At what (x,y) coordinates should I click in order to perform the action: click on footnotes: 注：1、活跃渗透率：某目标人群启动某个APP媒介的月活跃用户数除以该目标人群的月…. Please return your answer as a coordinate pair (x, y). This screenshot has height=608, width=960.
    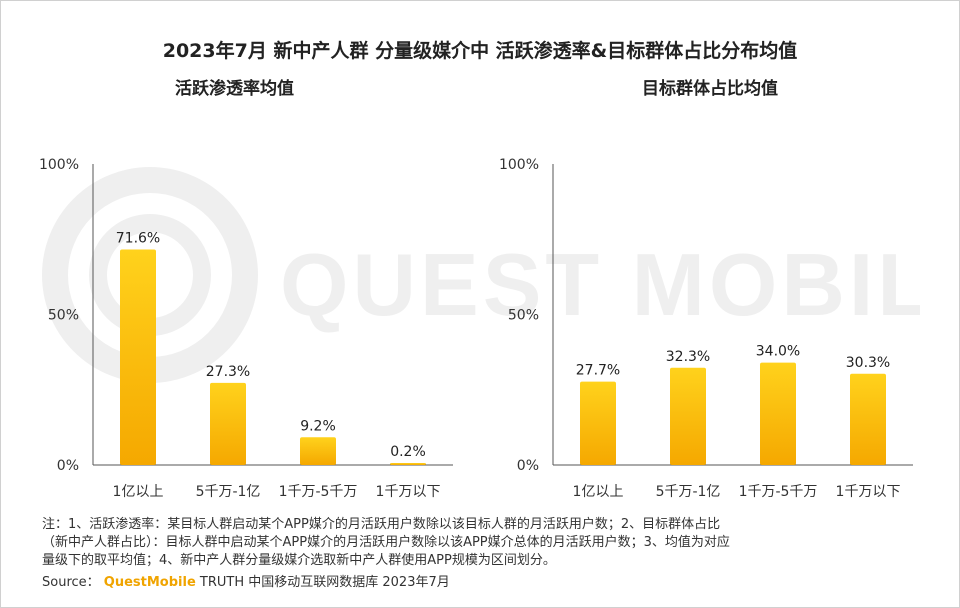
    Looking at the image, I should click on (482, 543).